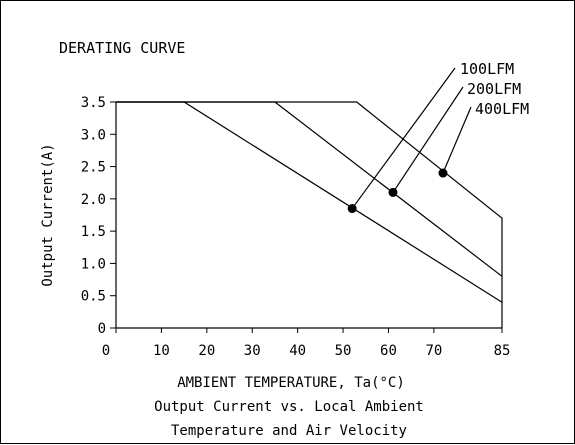 The height and width of the screenshot is (445, 575). Describe the element at coordinates (502, 351) in the screenshot. I see `x-tick-label: 85` at that location.